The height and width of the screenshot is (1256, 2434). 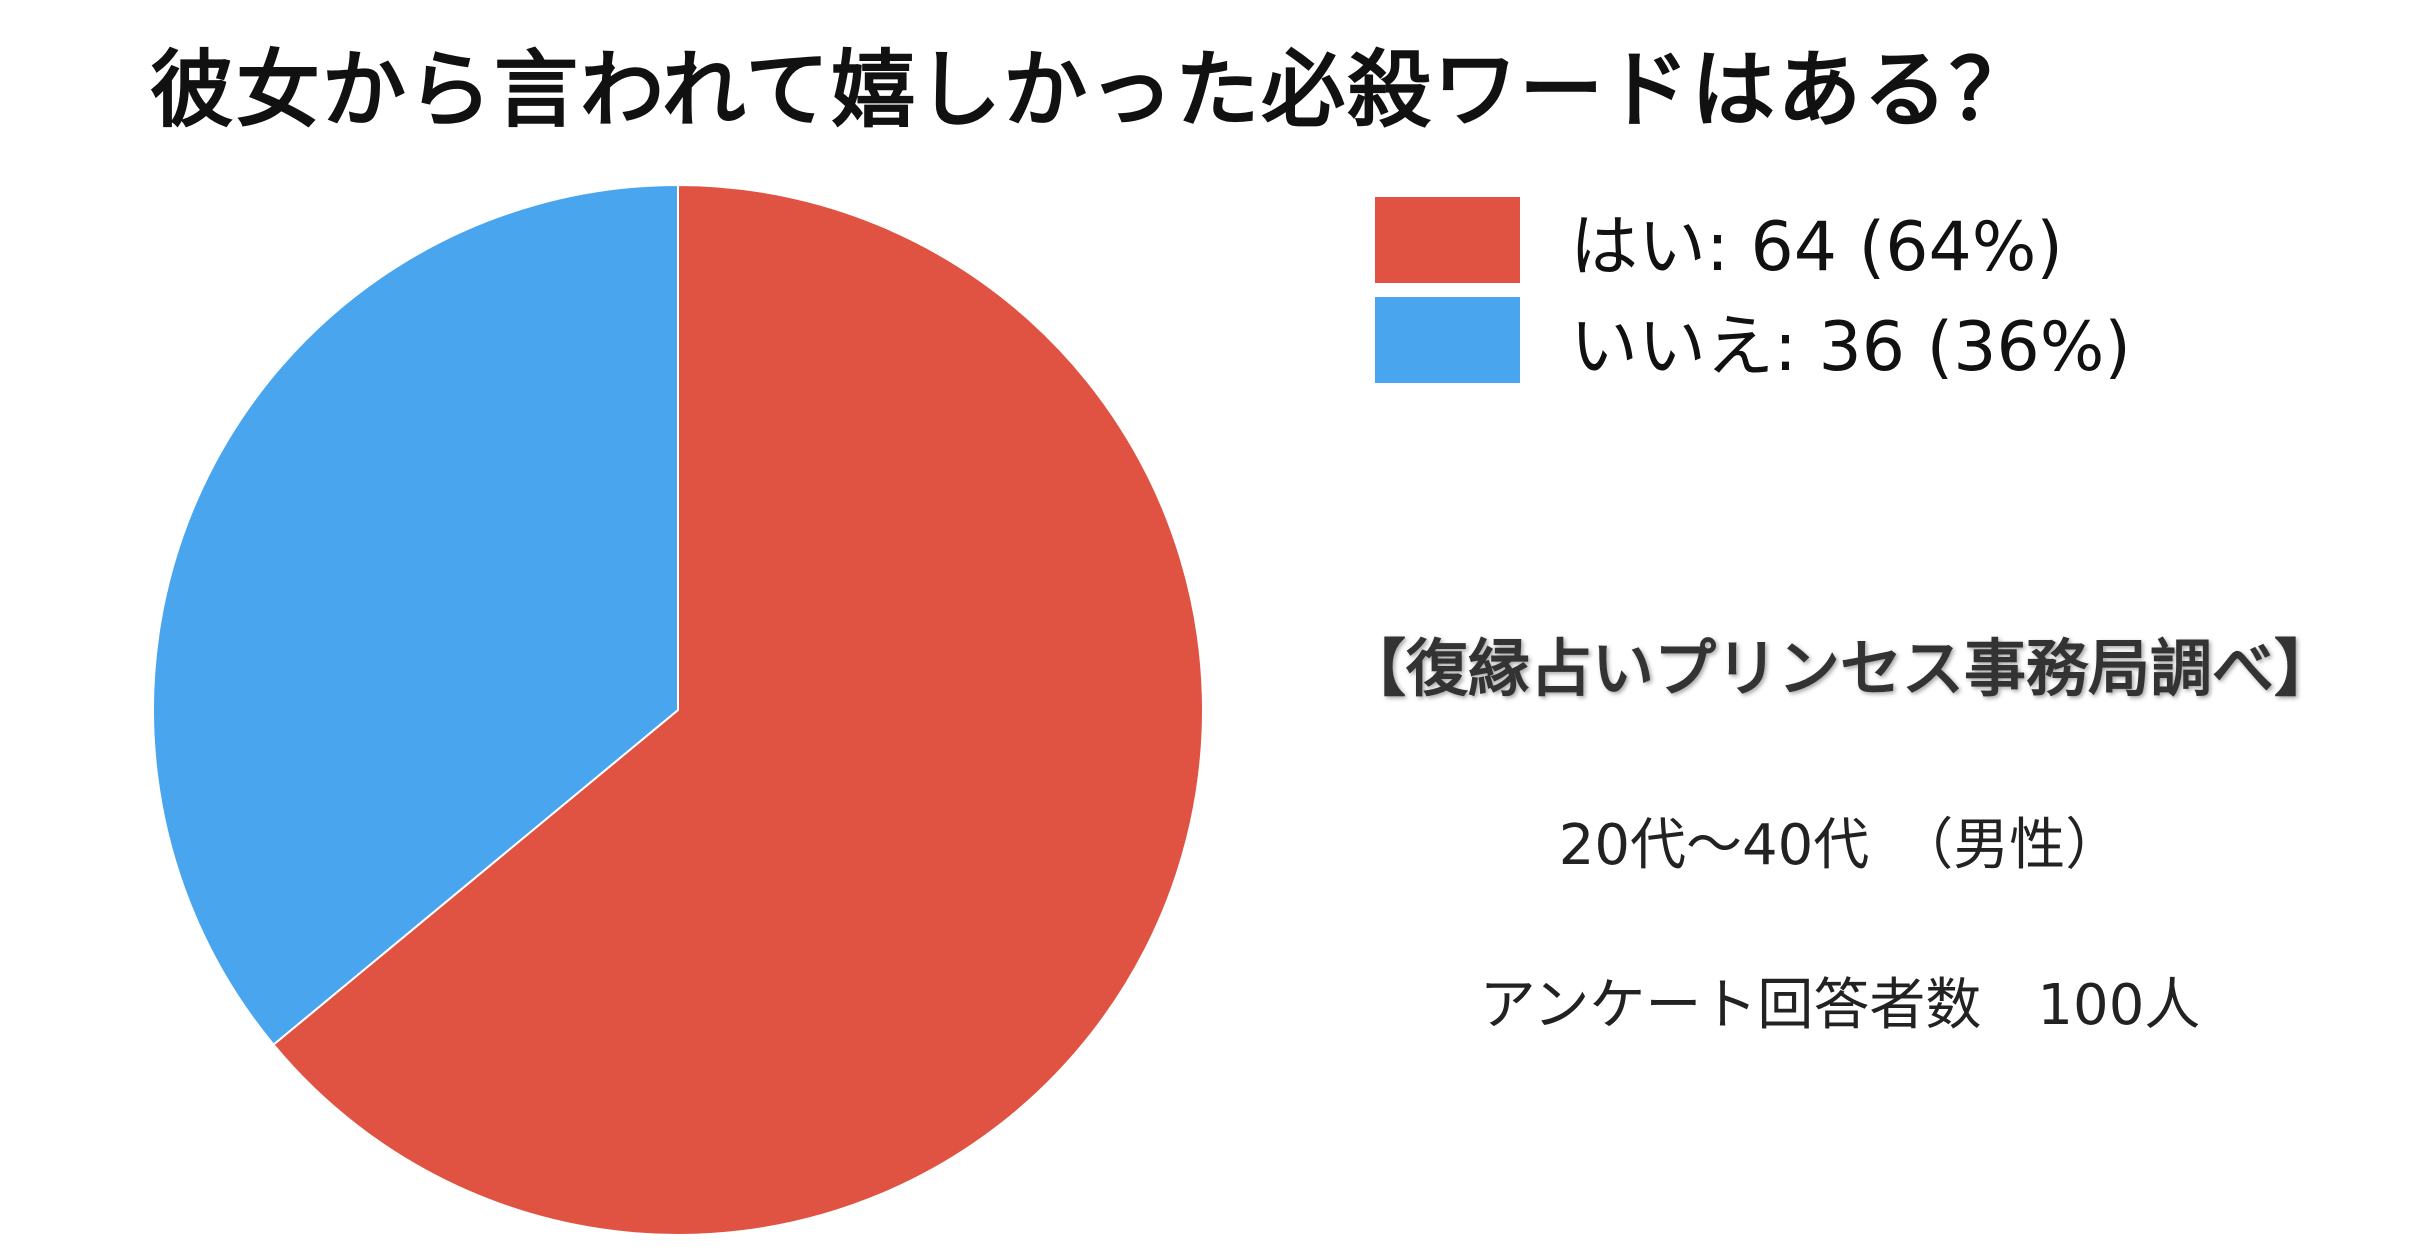 I want to click on pie-slice-no, so click(x=415, y=615).